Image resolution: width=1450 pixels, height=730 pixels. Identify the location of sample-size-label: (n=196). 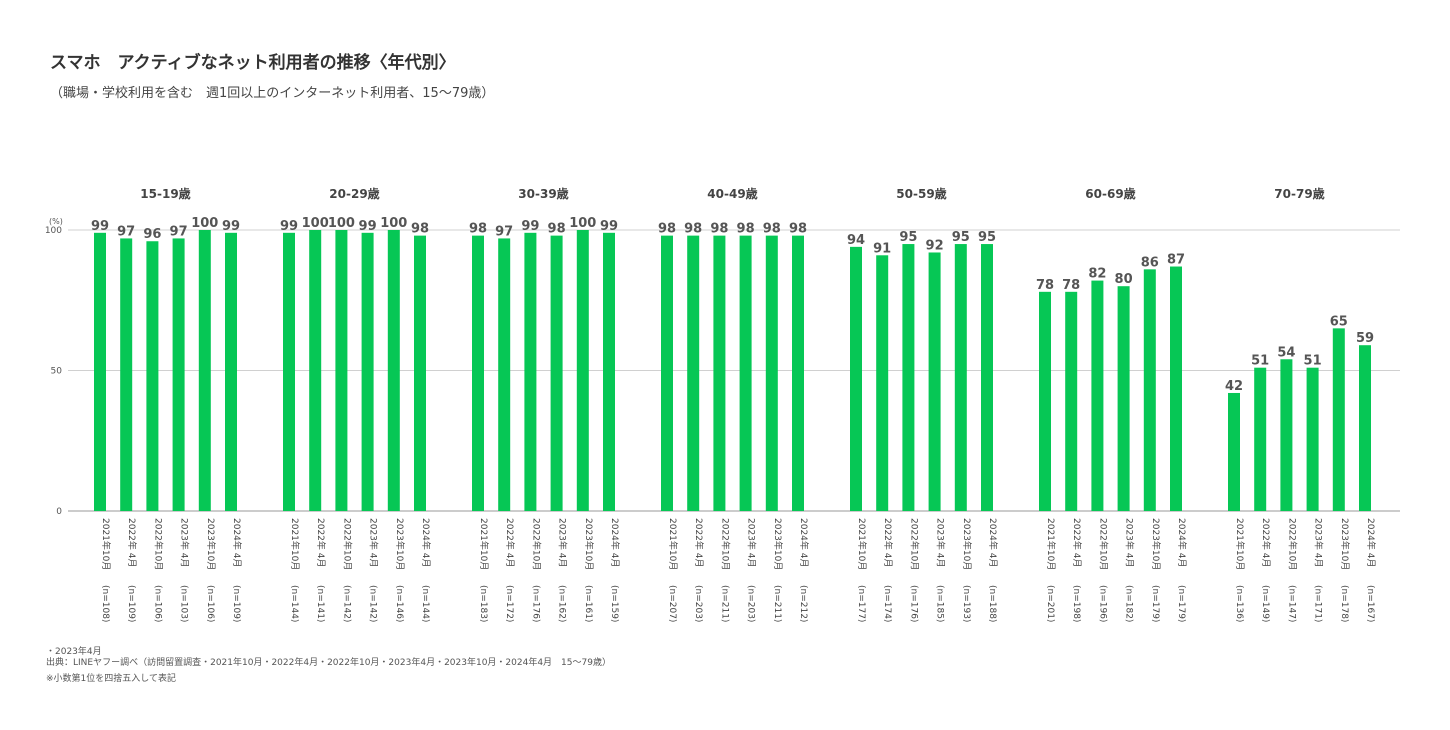
(1102, 603).